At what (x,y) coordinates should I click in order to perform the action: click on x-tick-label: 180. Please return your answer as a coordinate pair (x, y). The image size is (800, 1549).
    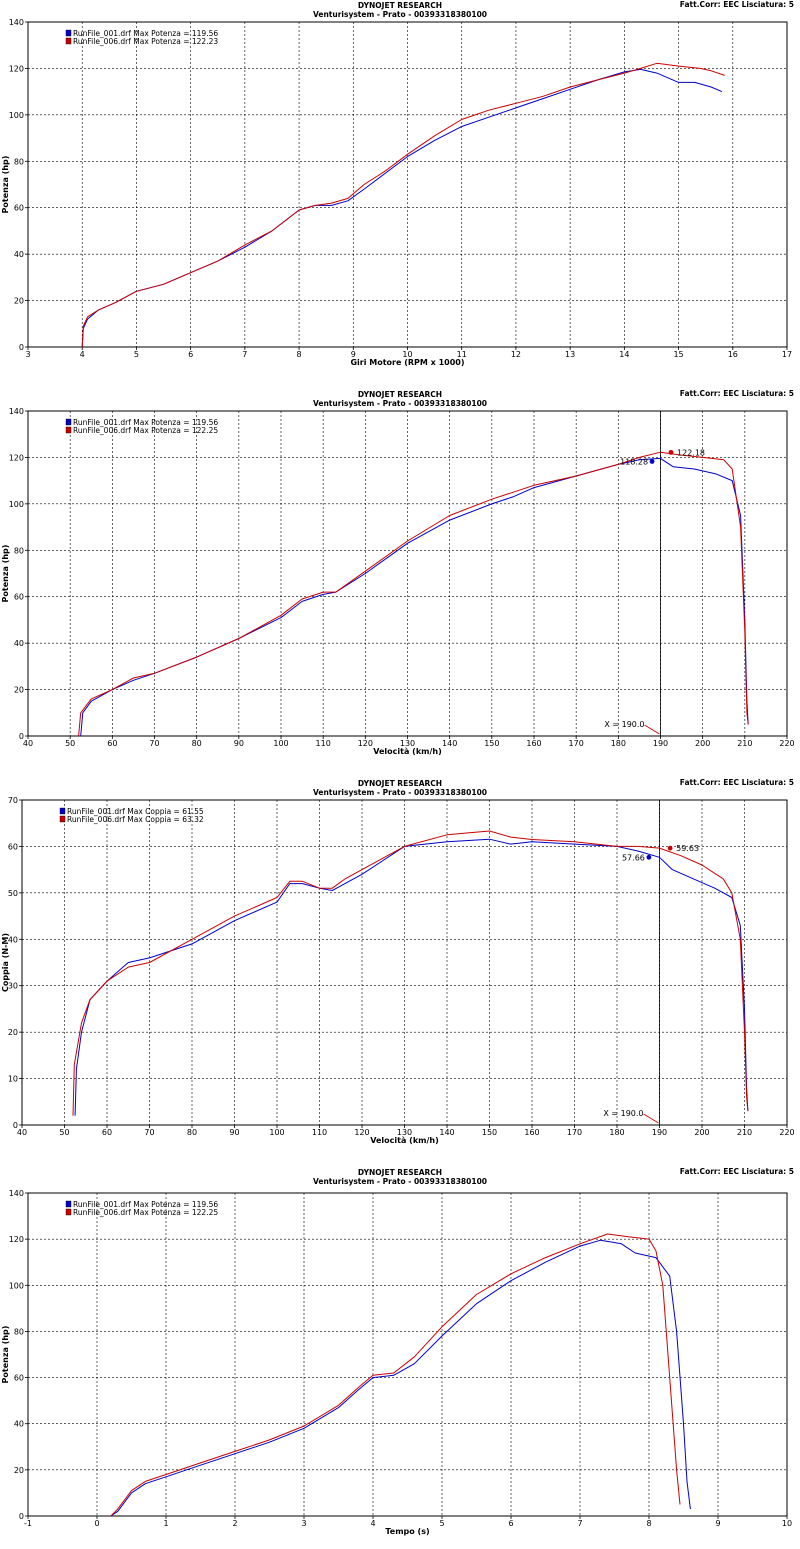
    Looking at the image, I should click on (616, 1132).